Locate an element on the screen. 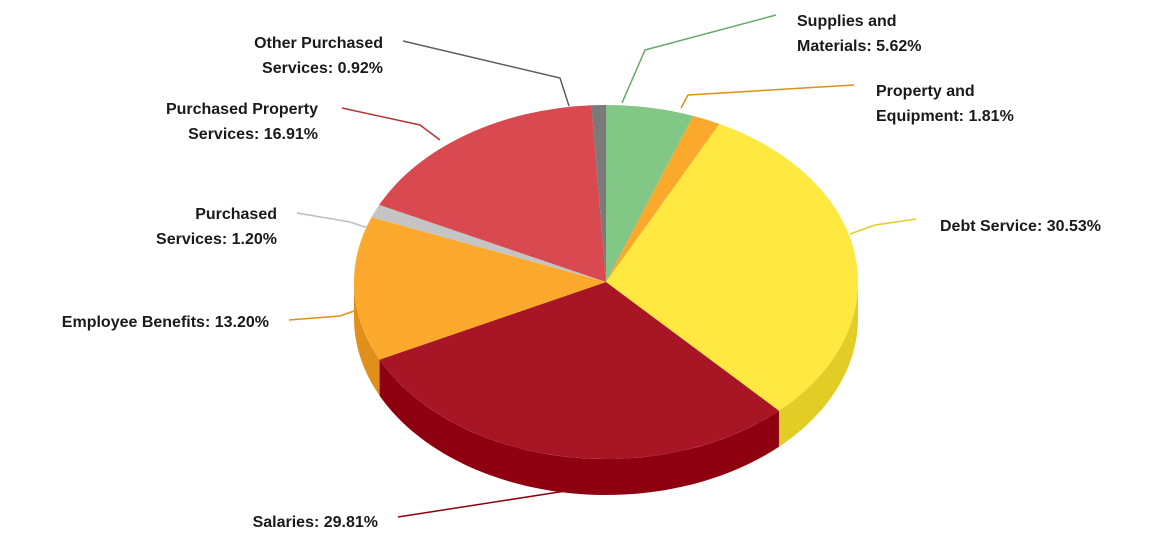  slice-label-line: Equipment: 1.81% is located at coordinates (945, 116).